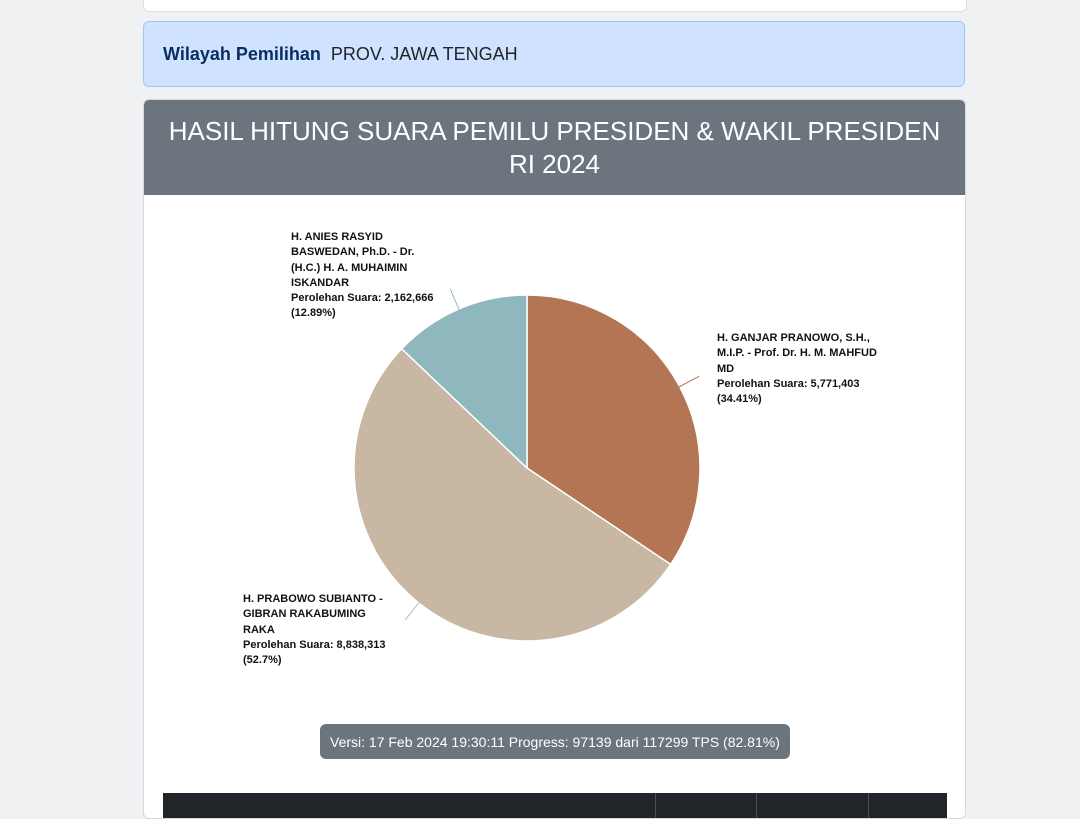 The image size is (1080, 819). I want to click on leader-line-prabowo, so click(413, 610).